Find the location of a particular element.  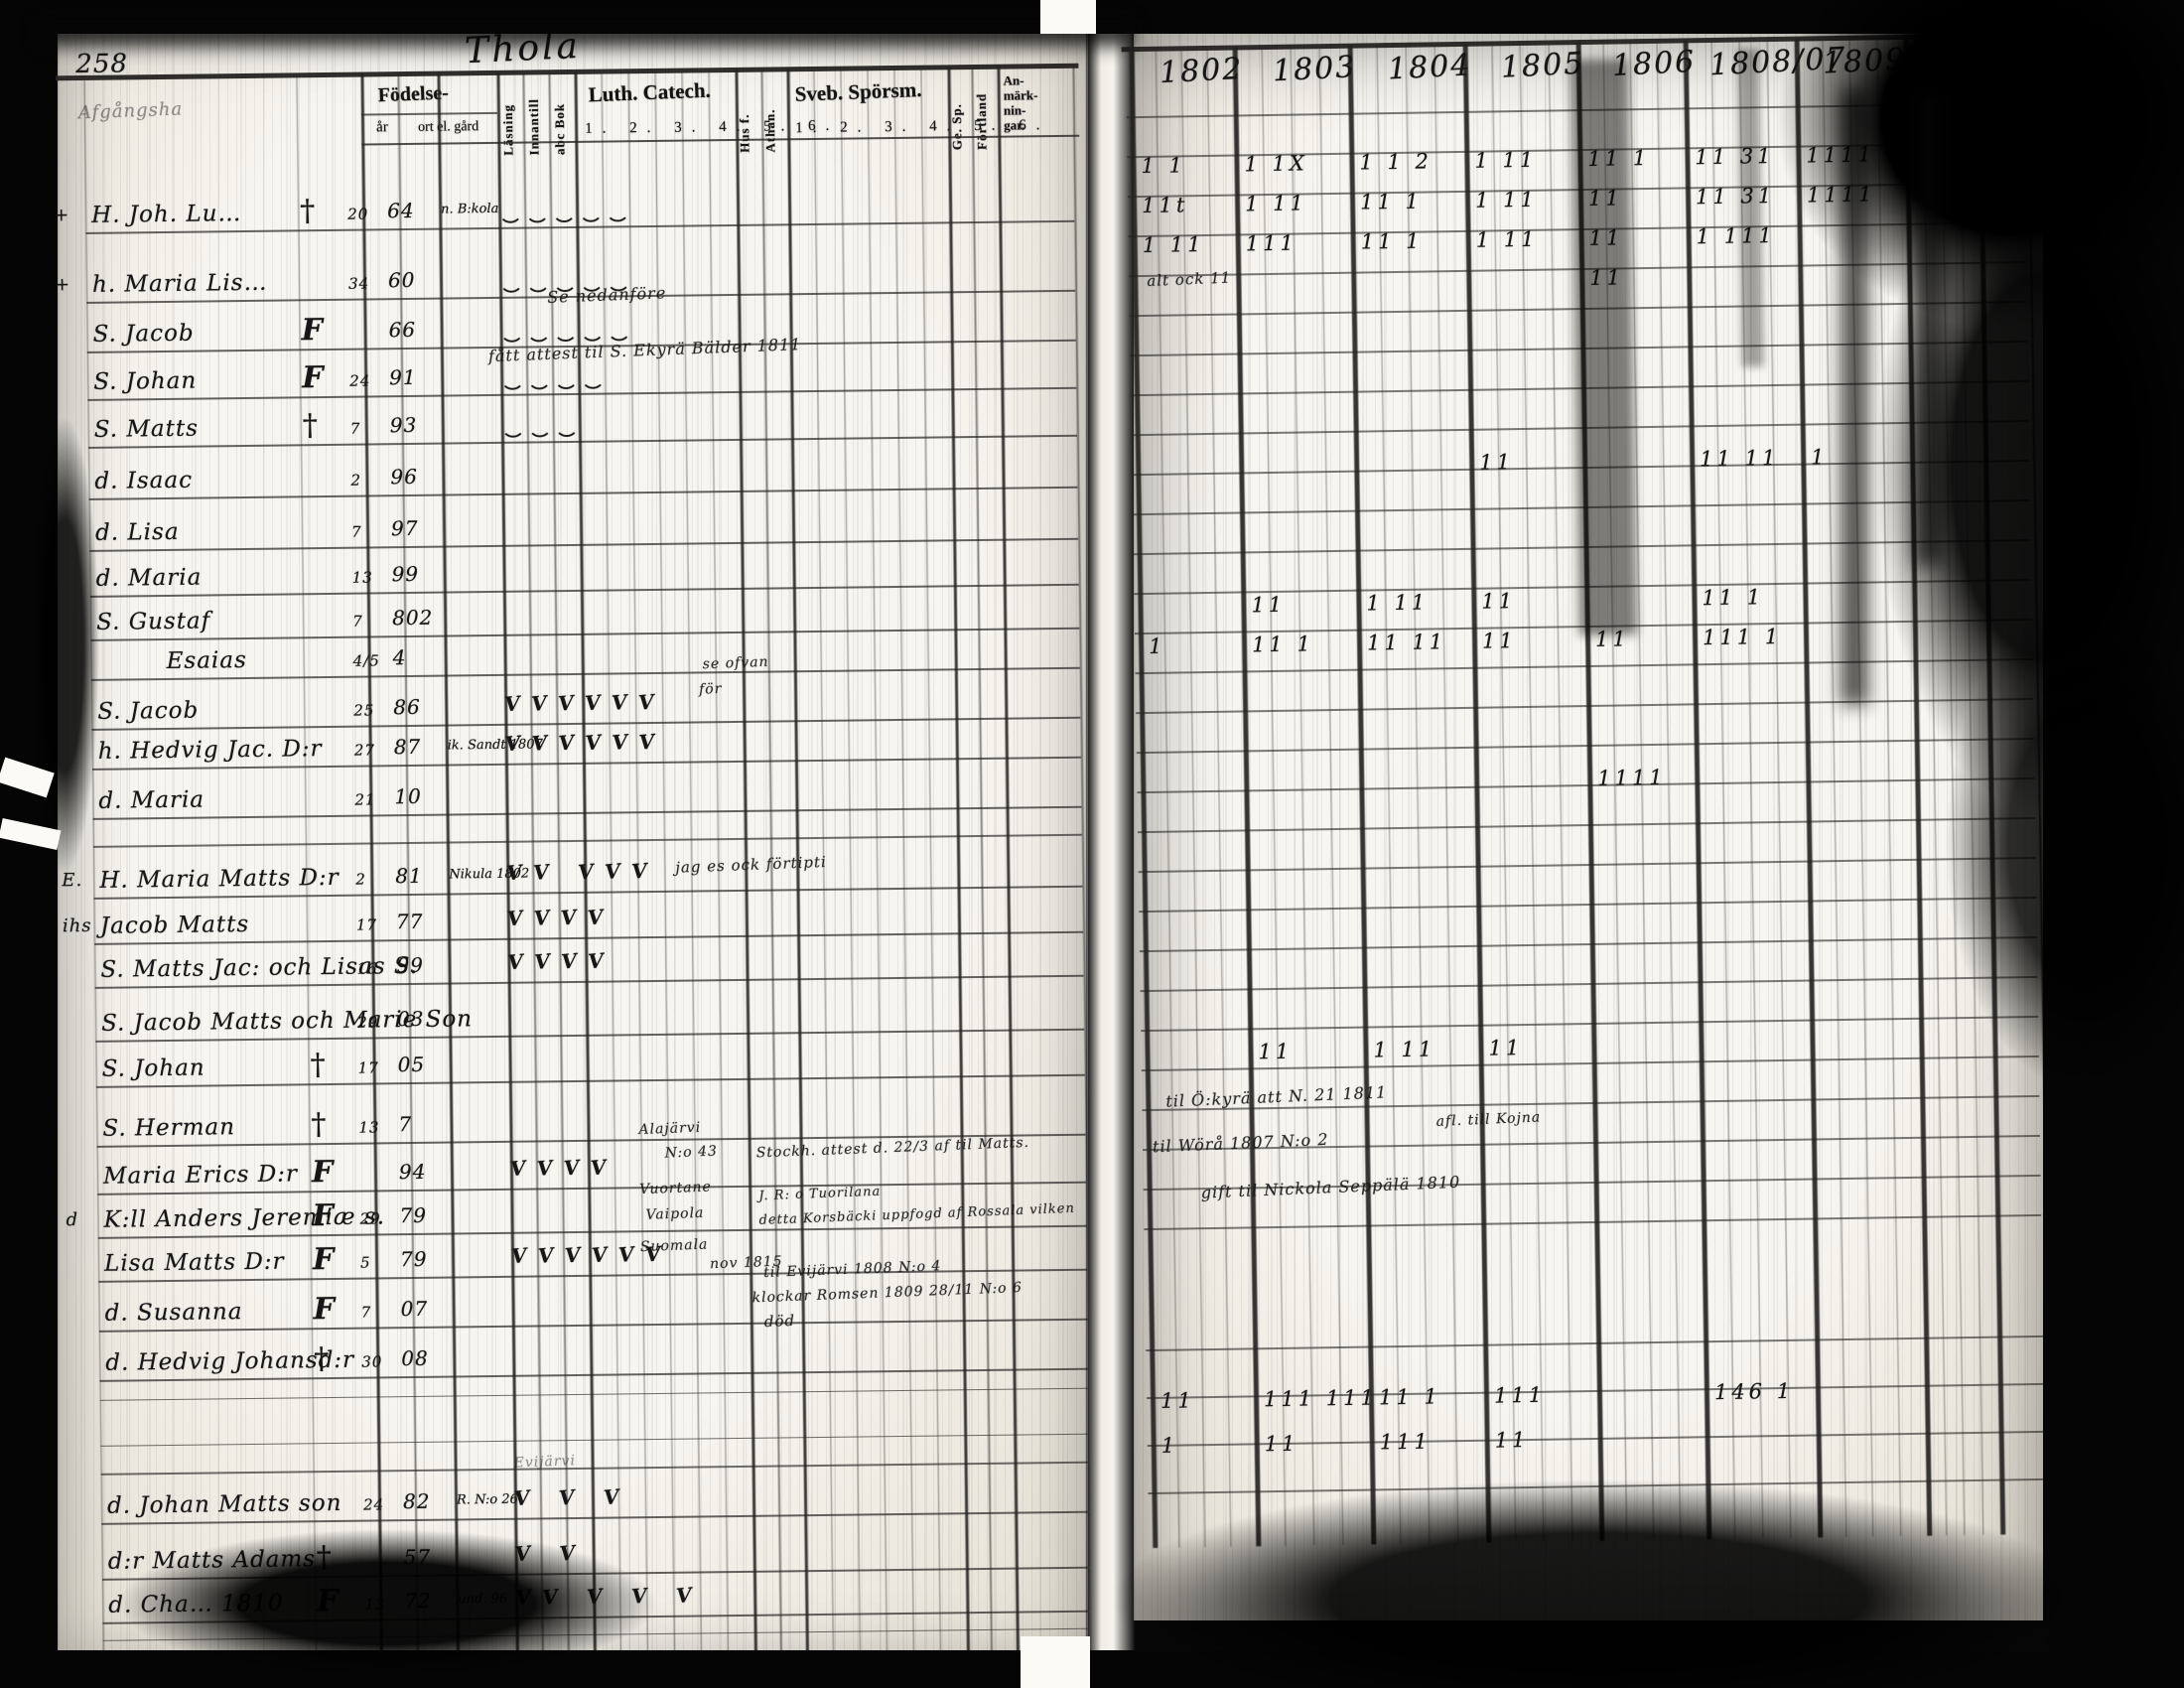

table-row: d. Isaac 2 96 is located at coordinates (568, 480).